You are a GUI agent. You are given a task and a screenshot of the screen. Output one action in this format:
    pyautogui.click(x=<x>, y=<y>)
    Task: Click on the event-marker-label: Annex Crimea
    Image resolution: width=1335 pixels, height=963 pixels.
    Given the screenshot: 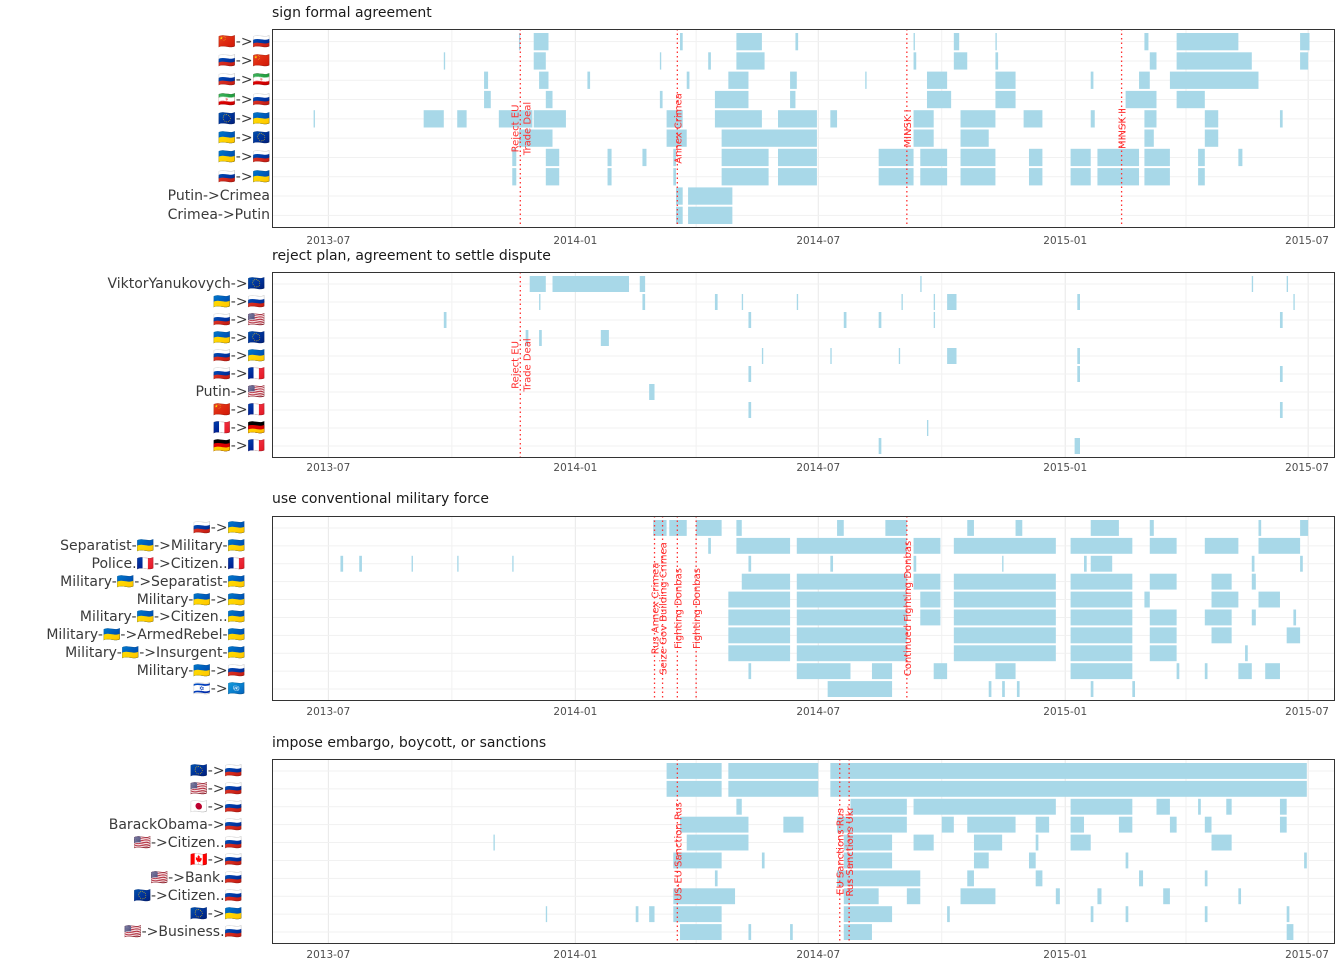 What is the action you would take?
    pyautogui.click(x=678, y=128)
    